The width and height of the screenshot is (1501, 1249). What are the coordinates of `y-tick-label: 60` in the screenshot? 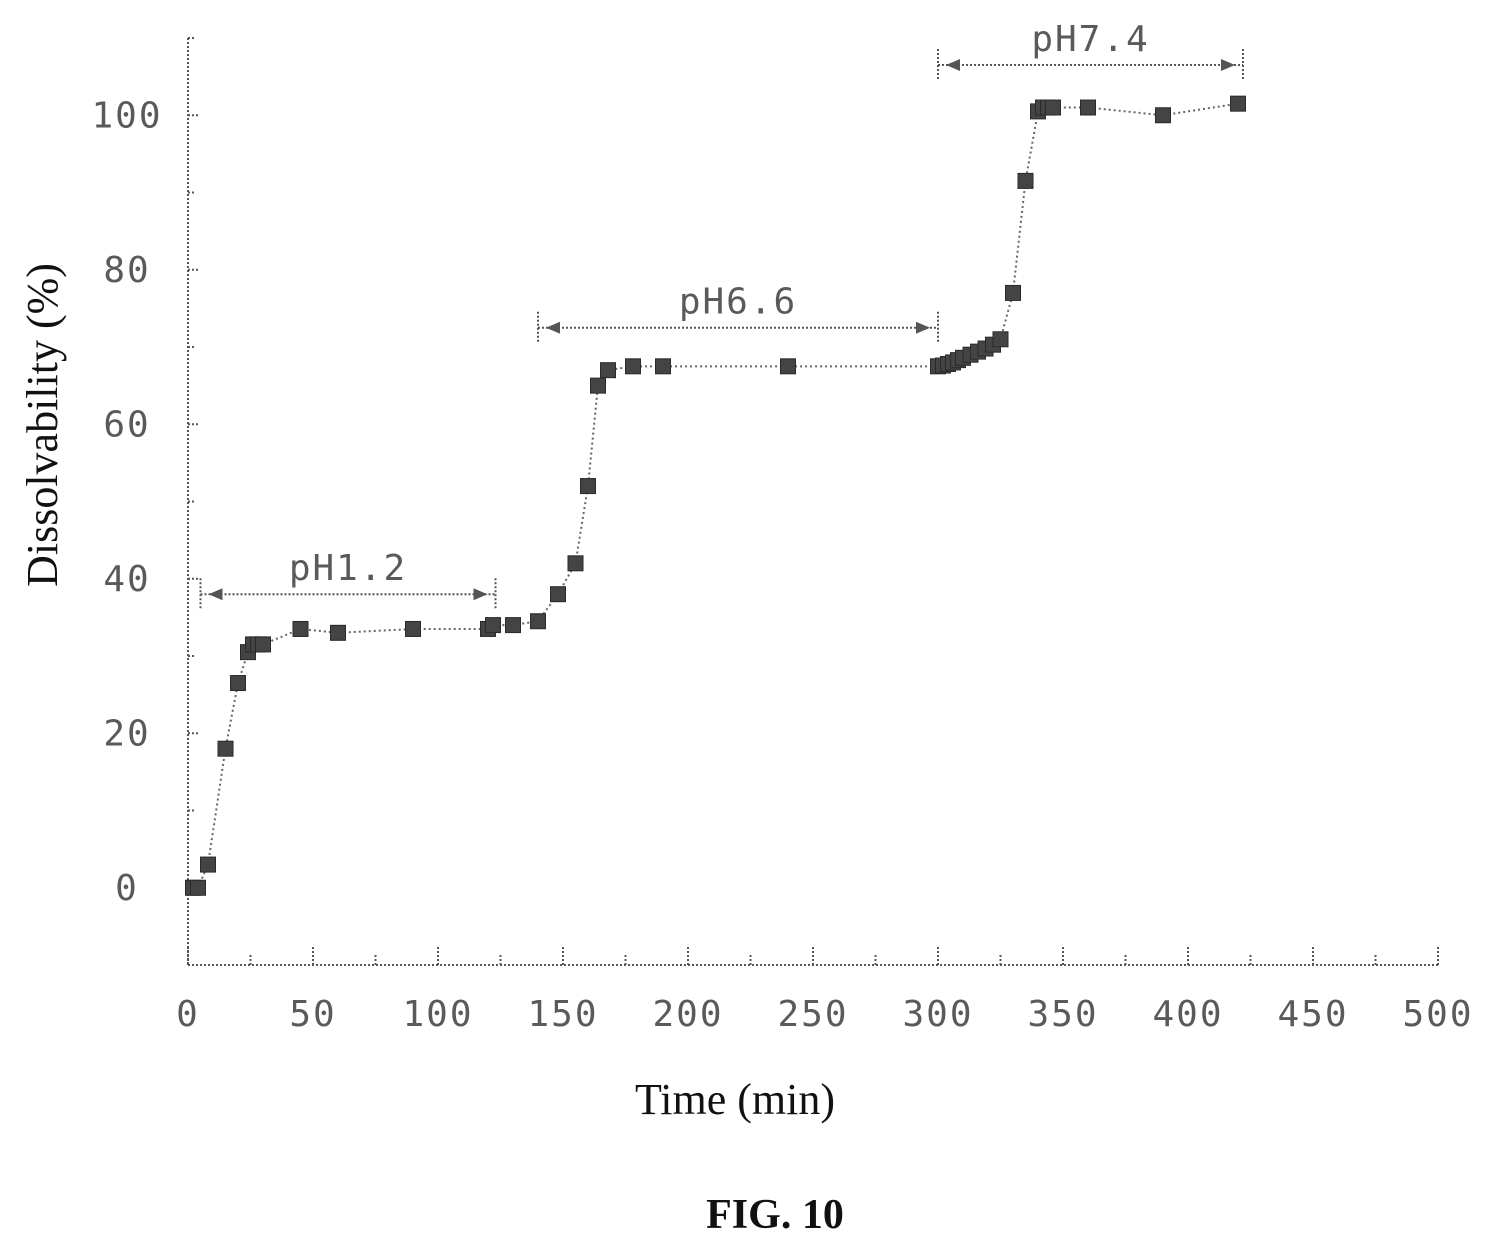 It's located at (126, 424).